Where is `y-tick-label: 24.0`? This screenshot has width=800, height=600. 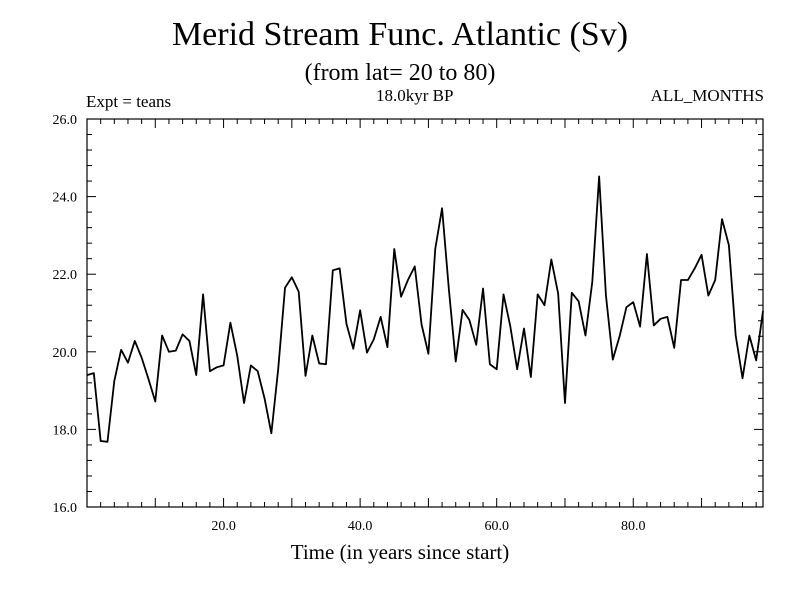
y-tick-label: 24.0 is located at coordinates (65, 198).